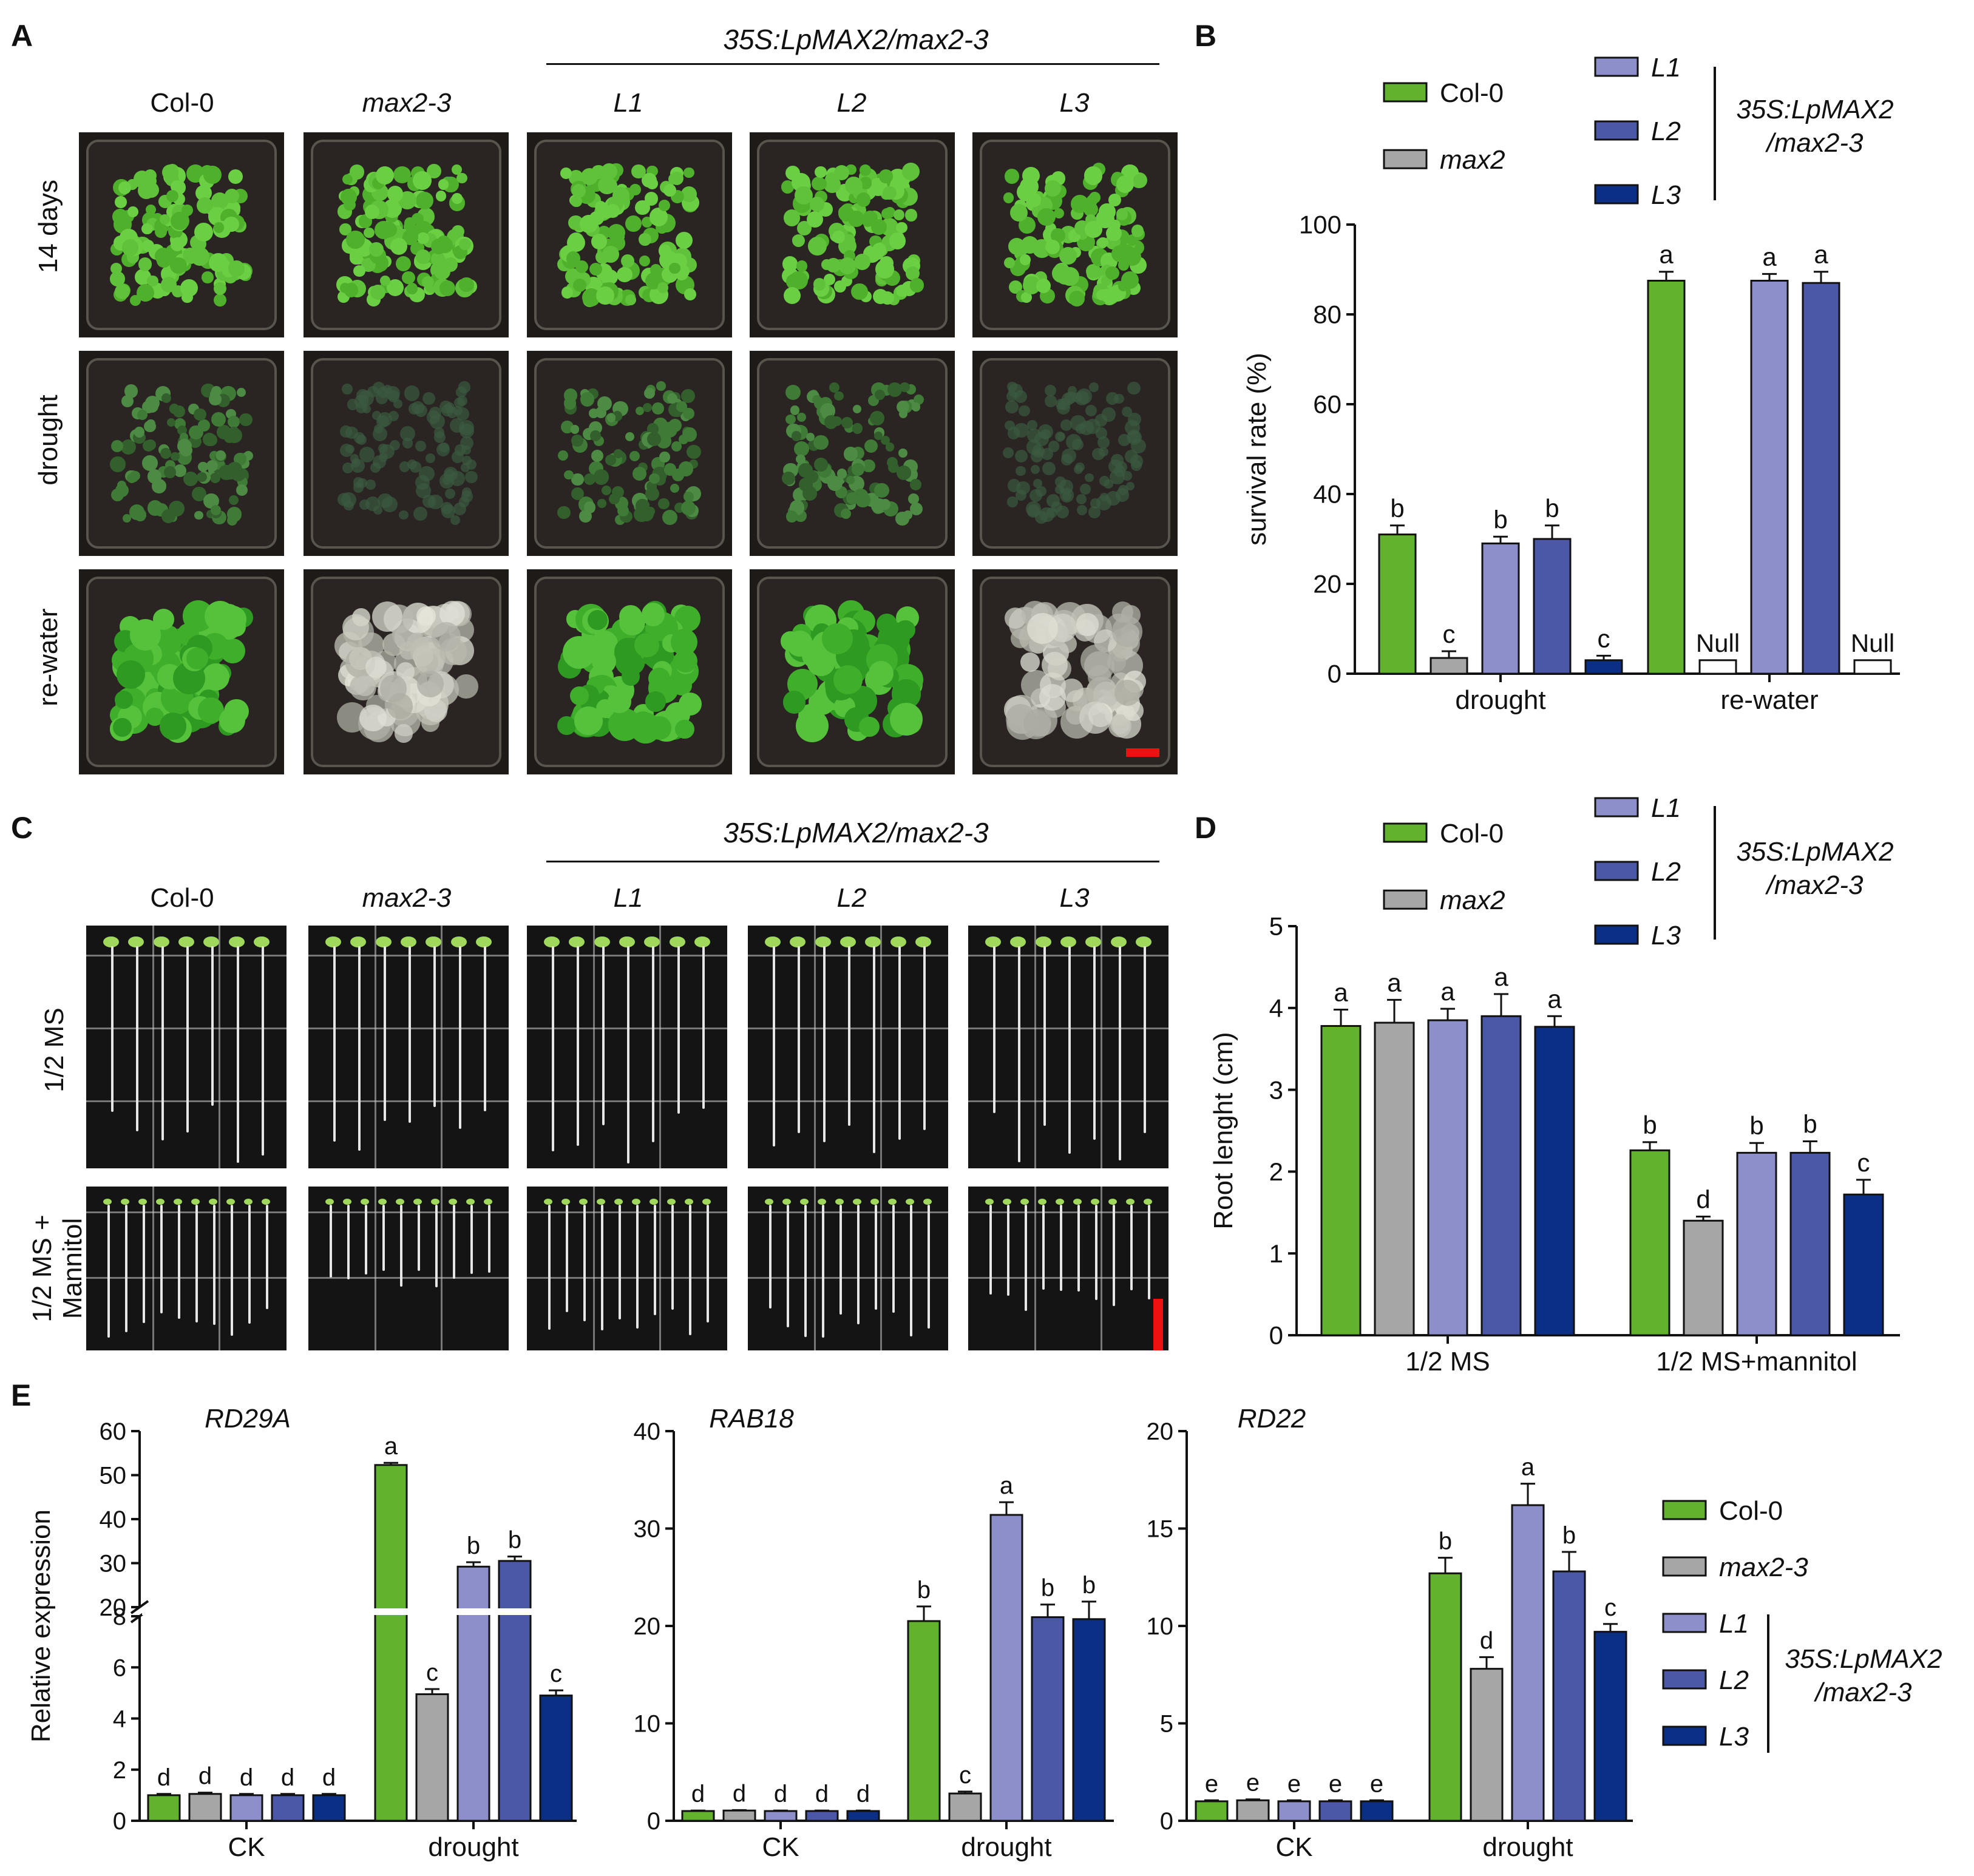 This screenshot has width=1974, height=1876. Describe the element at coordinates (1863, 1265) in the screenshot. I see `bar-D-L3-1/2 MS+mannitol` at that location.